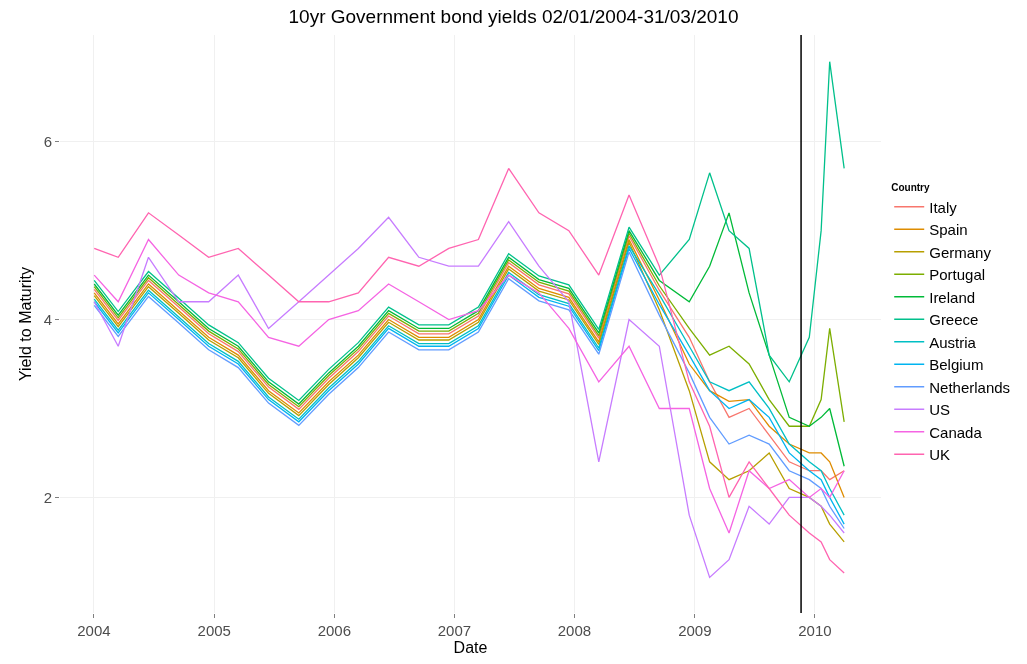  What do you see at coordinates (943, 207) in the screenshot?
I see `legend-label: Italy` at bounding box center [943, 207].